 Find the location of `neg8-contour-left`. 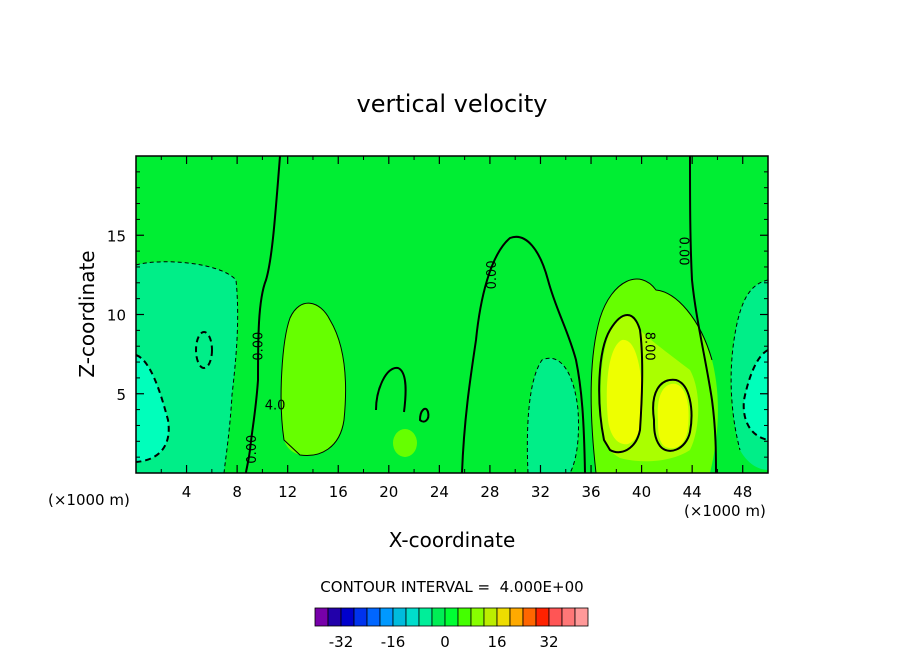

neg8-contour-left is located at coordinates (153, 408).